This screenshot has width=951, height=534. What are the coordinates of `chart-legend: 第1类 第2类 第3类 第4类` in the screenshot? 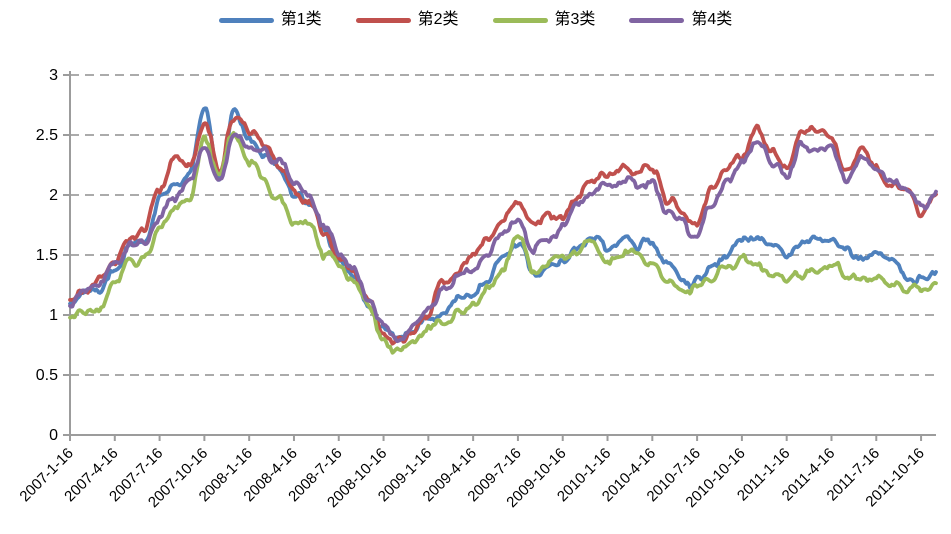 It's located at (475, 20).